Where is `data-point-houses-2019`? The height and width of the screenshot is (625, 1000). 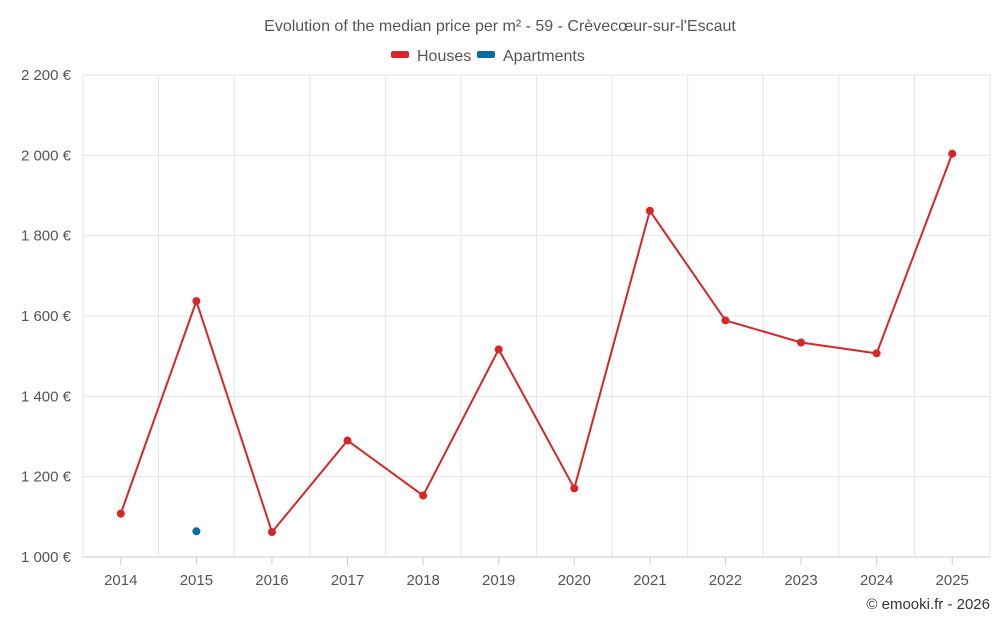 data-point-houses-2019 is located at coordinates (498, 349).